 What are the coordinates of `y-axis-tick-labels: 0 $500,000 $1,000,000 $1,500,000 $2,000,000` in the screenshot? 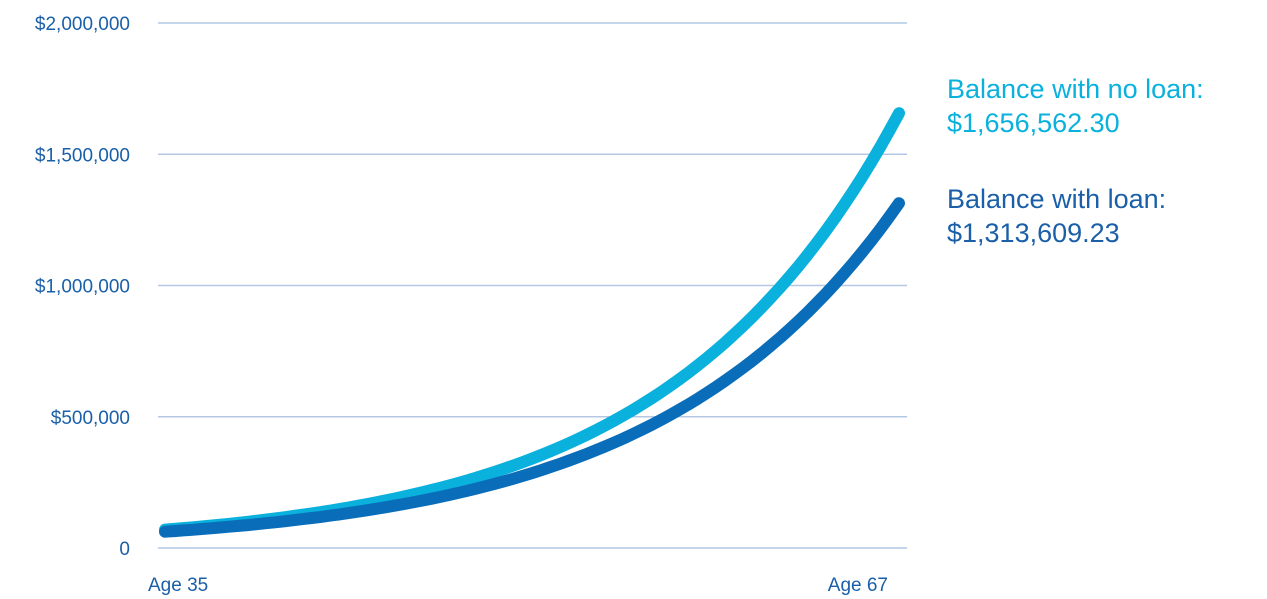 It's located at (82, 287).